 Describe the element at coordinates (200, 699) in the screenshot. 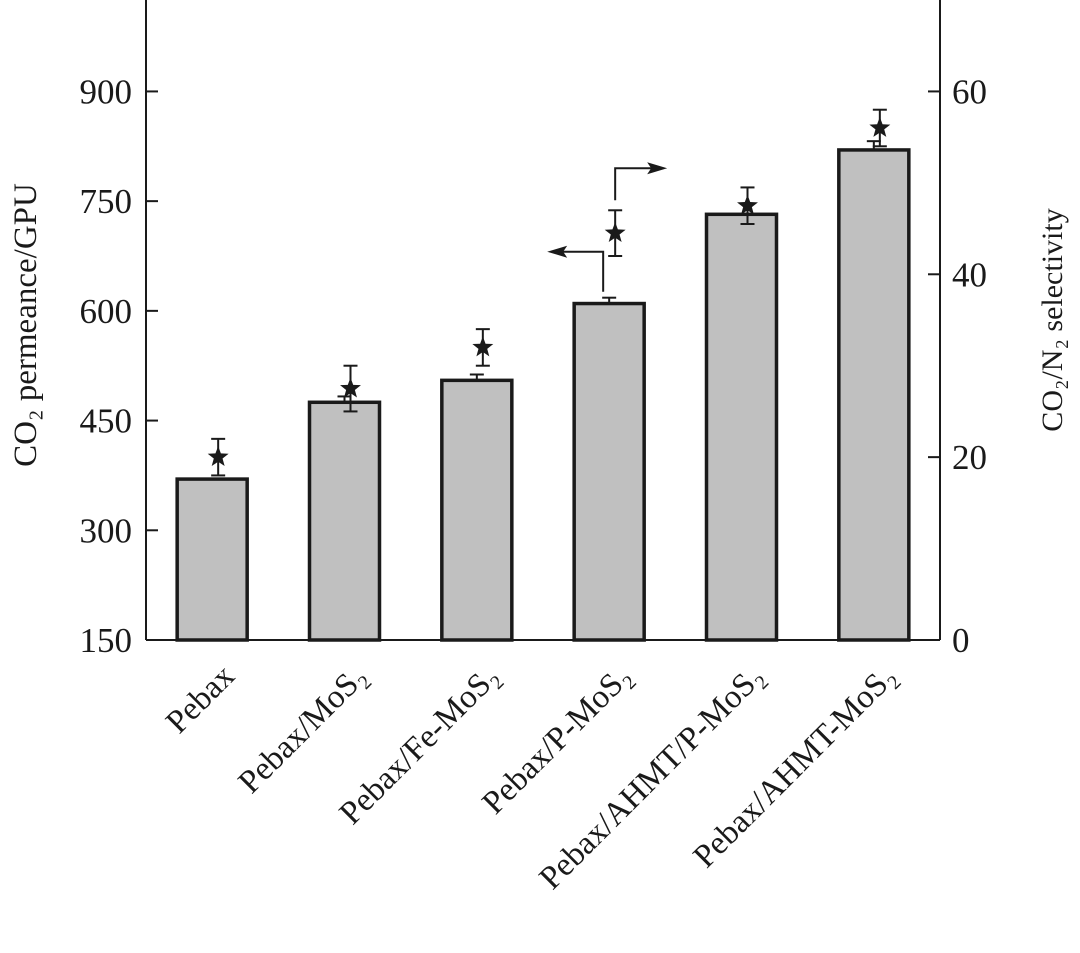

I see `x-tick-label: Pebax` at that location.